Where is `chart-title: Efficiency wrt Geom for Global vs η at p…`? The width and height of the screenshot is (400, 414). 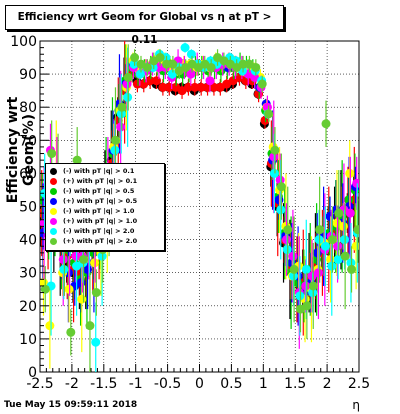
chart-title: Efficiency wrt Geom for Global vs η at p… is located at coordinates (144, 25).